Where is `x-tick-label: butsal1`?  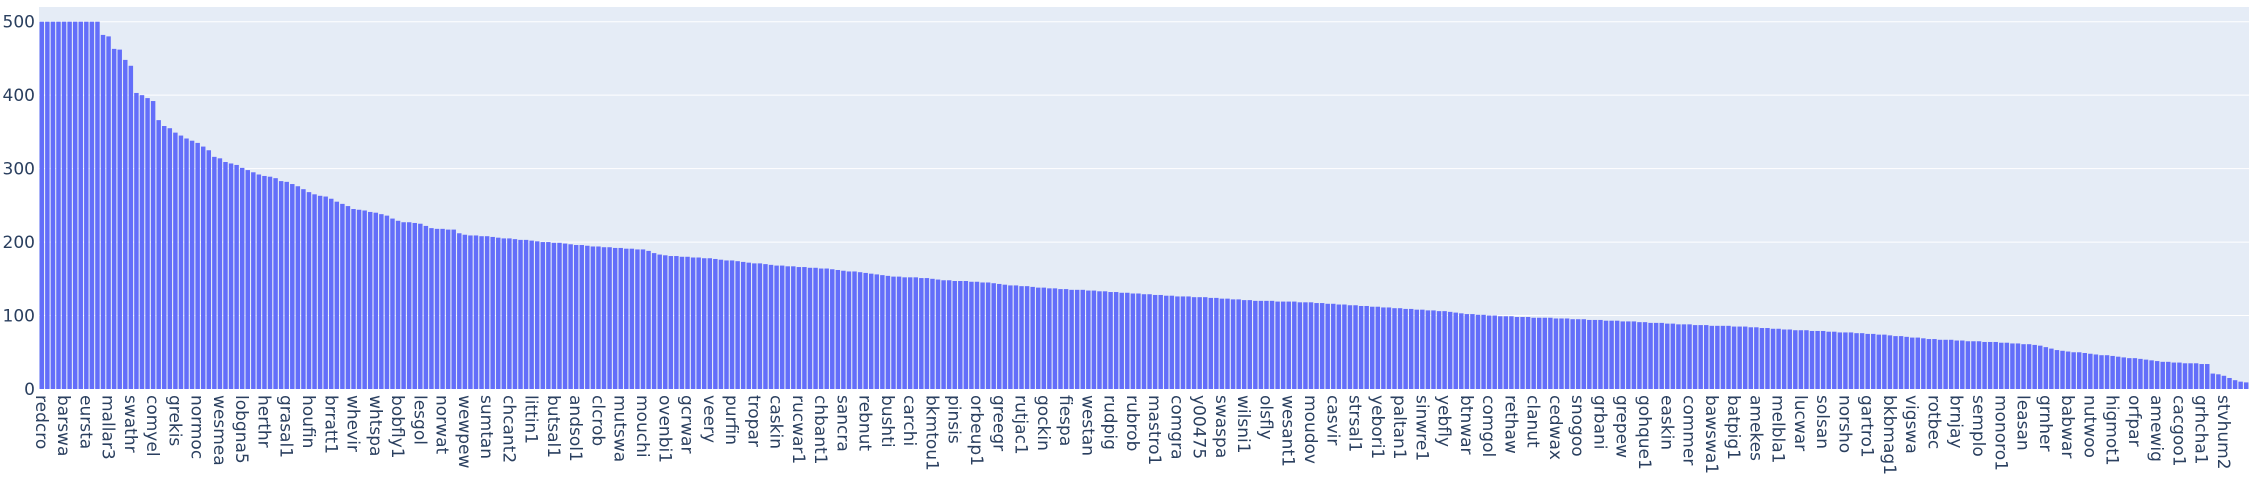 x-tick-label: butsal1 is located at coordinates (553, 426).